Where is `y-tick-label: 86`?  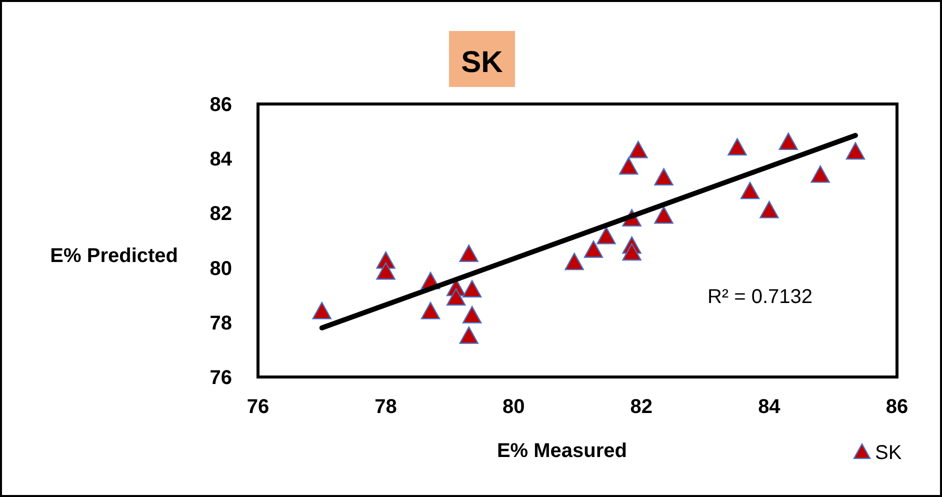 y-tick-label: 86 is located at coordinates (221, 105).